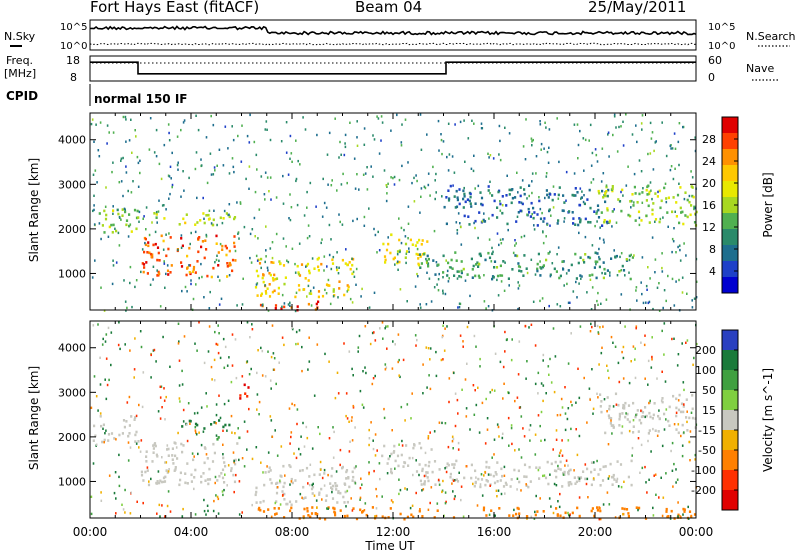  I want to click on velocity-y-axis-label: Slant Range [km], so click(34, 418).